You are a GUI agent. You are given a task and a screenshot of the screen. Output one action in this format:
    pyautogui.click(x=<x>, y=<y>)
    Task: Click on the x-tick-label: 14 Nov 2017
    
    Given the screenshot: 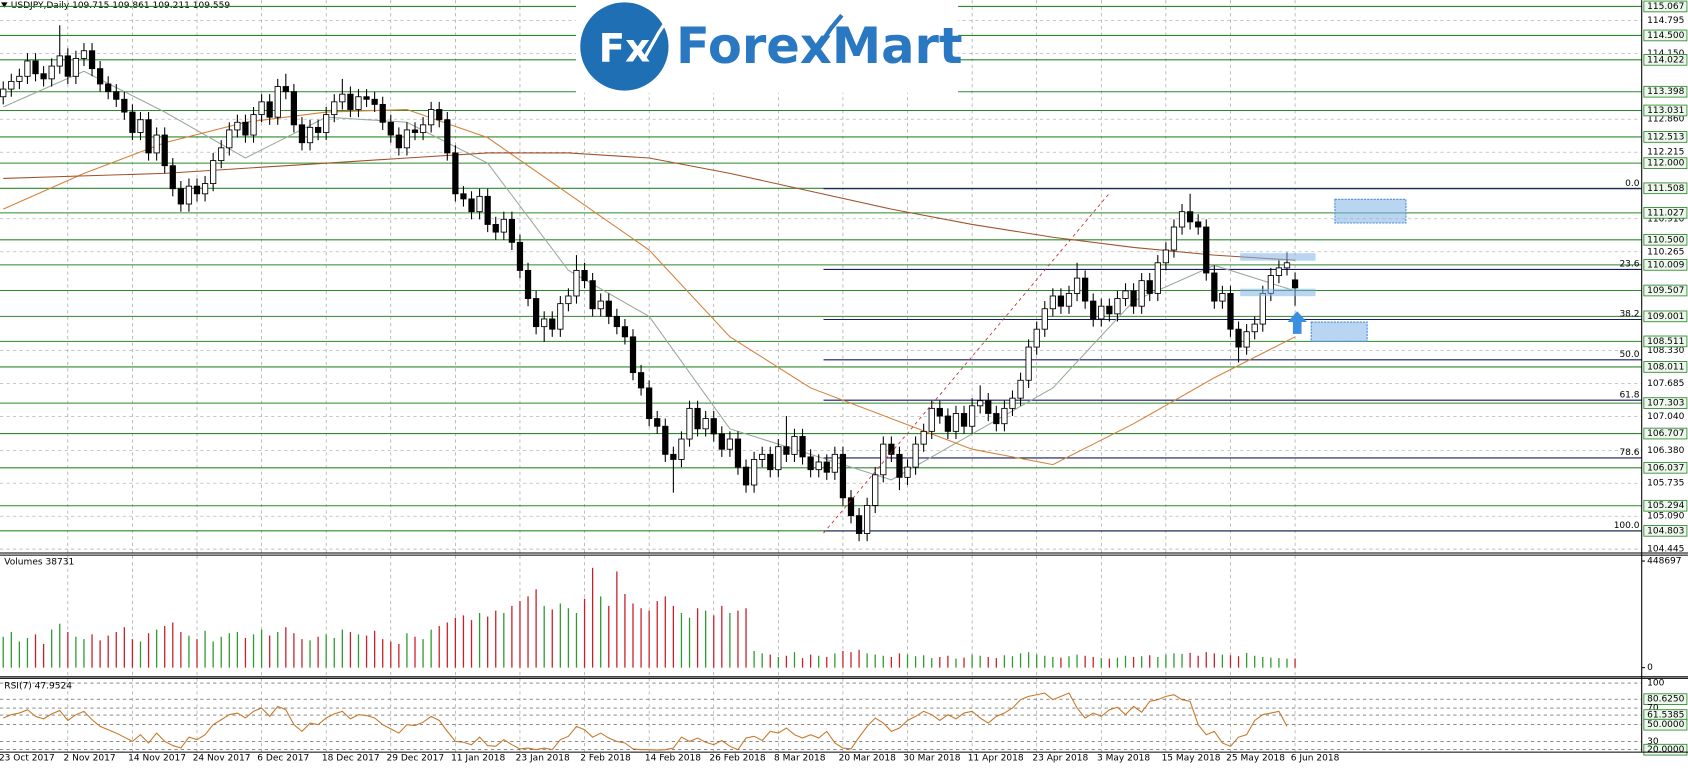 What is the action you would take?
    pyautogui.click(x=157, y=759)
    